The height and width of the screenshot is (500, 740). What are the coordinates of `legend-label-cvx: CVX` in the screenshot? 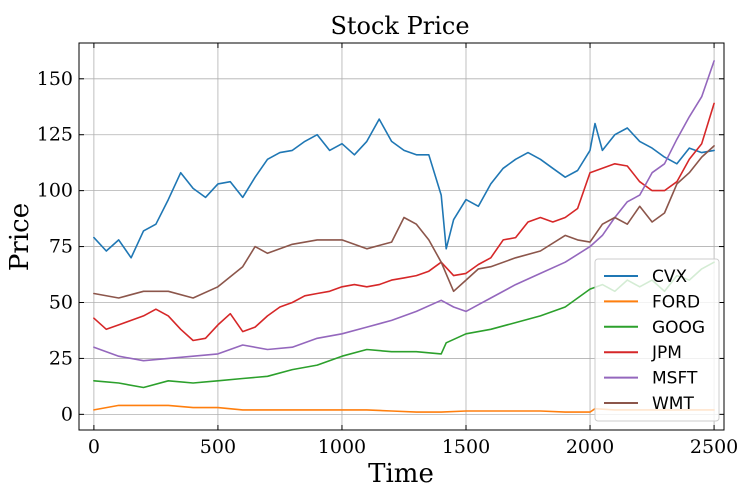 It's located at (669, 277).